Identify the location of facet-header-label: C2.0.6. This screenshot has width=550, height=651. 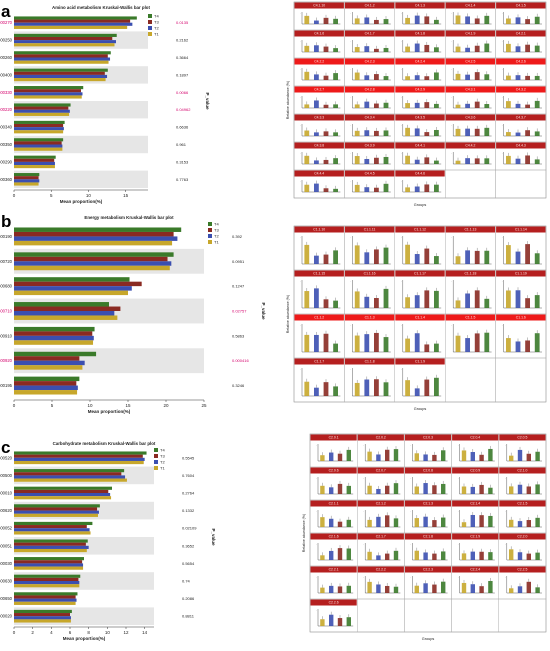
(334, 471).